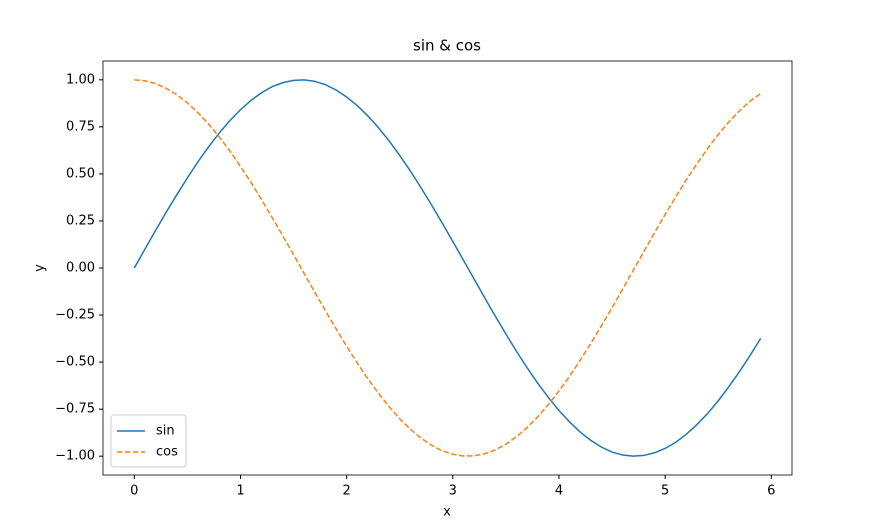  What do you see at coordinates (447, 512) in the screenshot?
I see `x-axis-label: x` at bounding box center [447, 512].